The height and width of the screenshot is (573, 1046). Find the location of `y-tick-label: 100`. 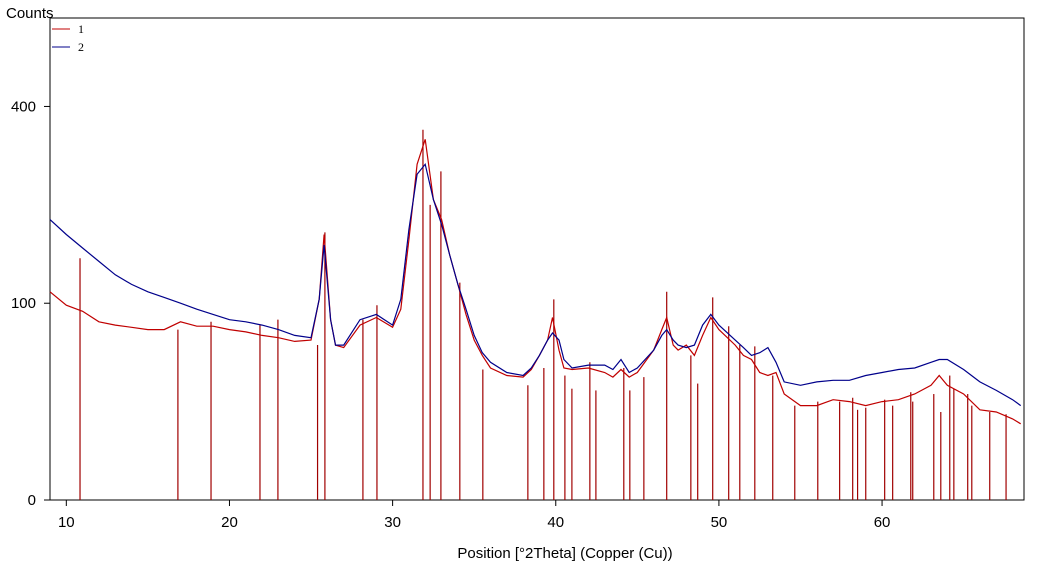

y-tick-label: 100 is located at coordinates (23, 303).